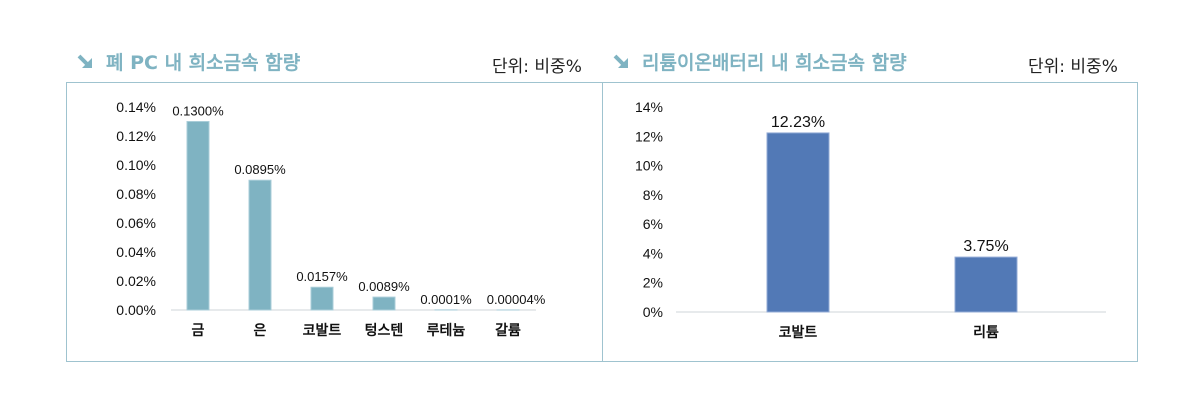 The width and height of the screenshot is (1204, 420). Describe the element at coordinates (653, 283) in the screenshot. I see `y-tick-label: 2%` at that location.